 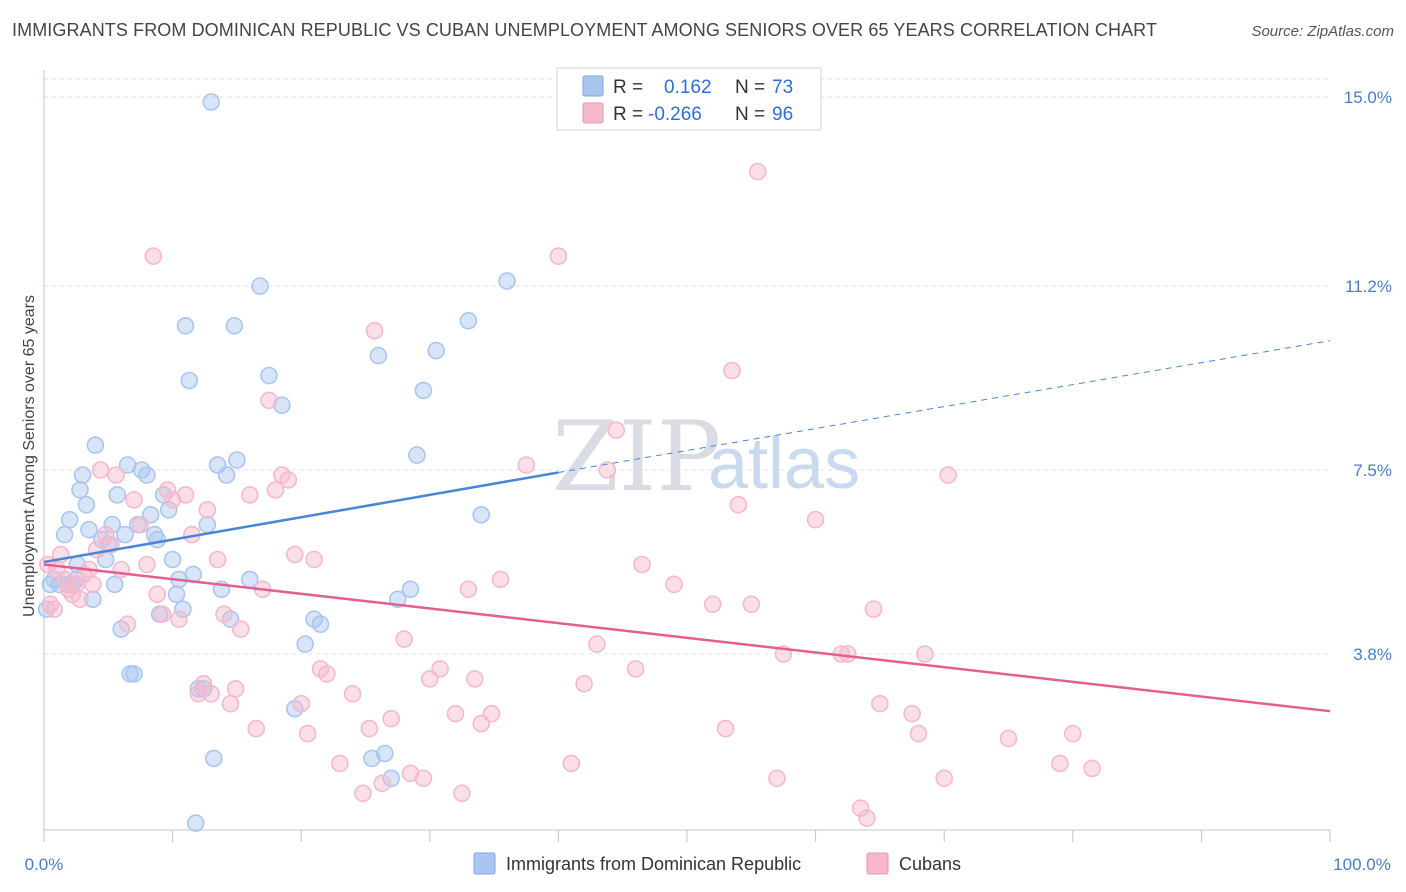 What do you see at coordinates (930, 864) in the screenshot?
I see `bottom-legend-label-cubans: Cubans` at bounding box center [930, 864].